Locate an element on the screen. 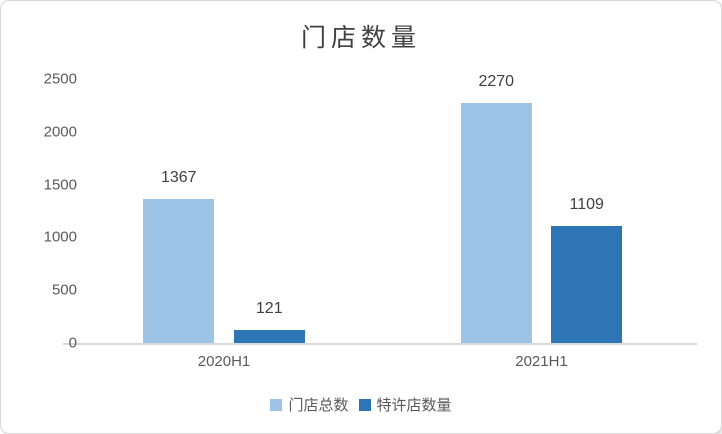  y-axis-tick-label: 2500 is located at coordinates (60, 79).